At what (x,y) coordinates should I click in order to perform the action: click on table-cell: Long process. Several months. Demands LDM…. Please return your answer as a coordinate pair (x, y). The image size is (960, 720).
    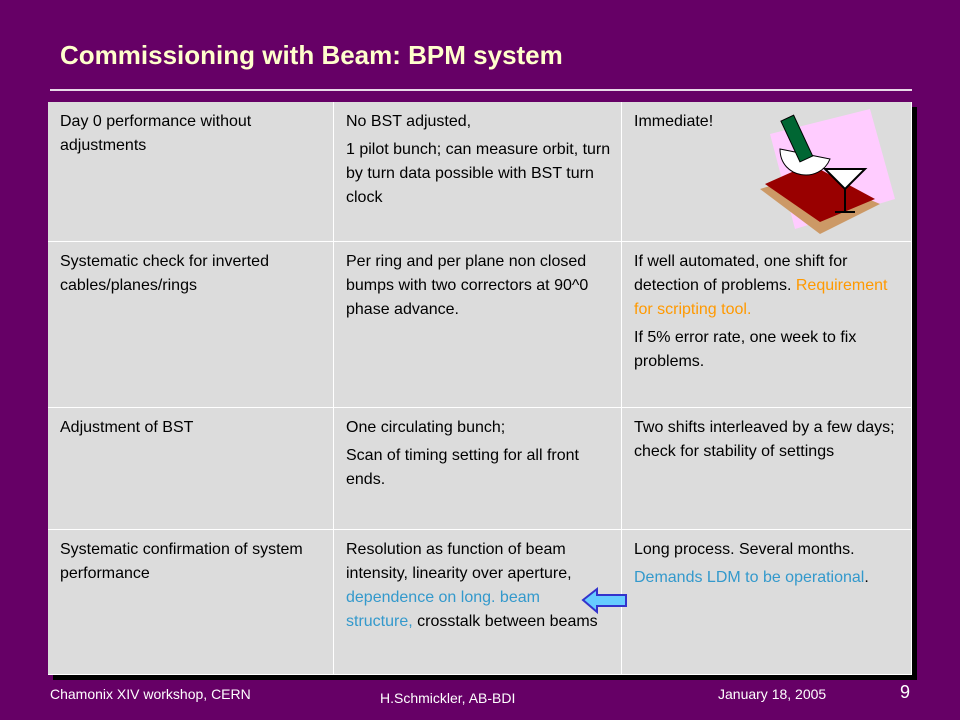
    Looking at the image, I should click on (767, 602).